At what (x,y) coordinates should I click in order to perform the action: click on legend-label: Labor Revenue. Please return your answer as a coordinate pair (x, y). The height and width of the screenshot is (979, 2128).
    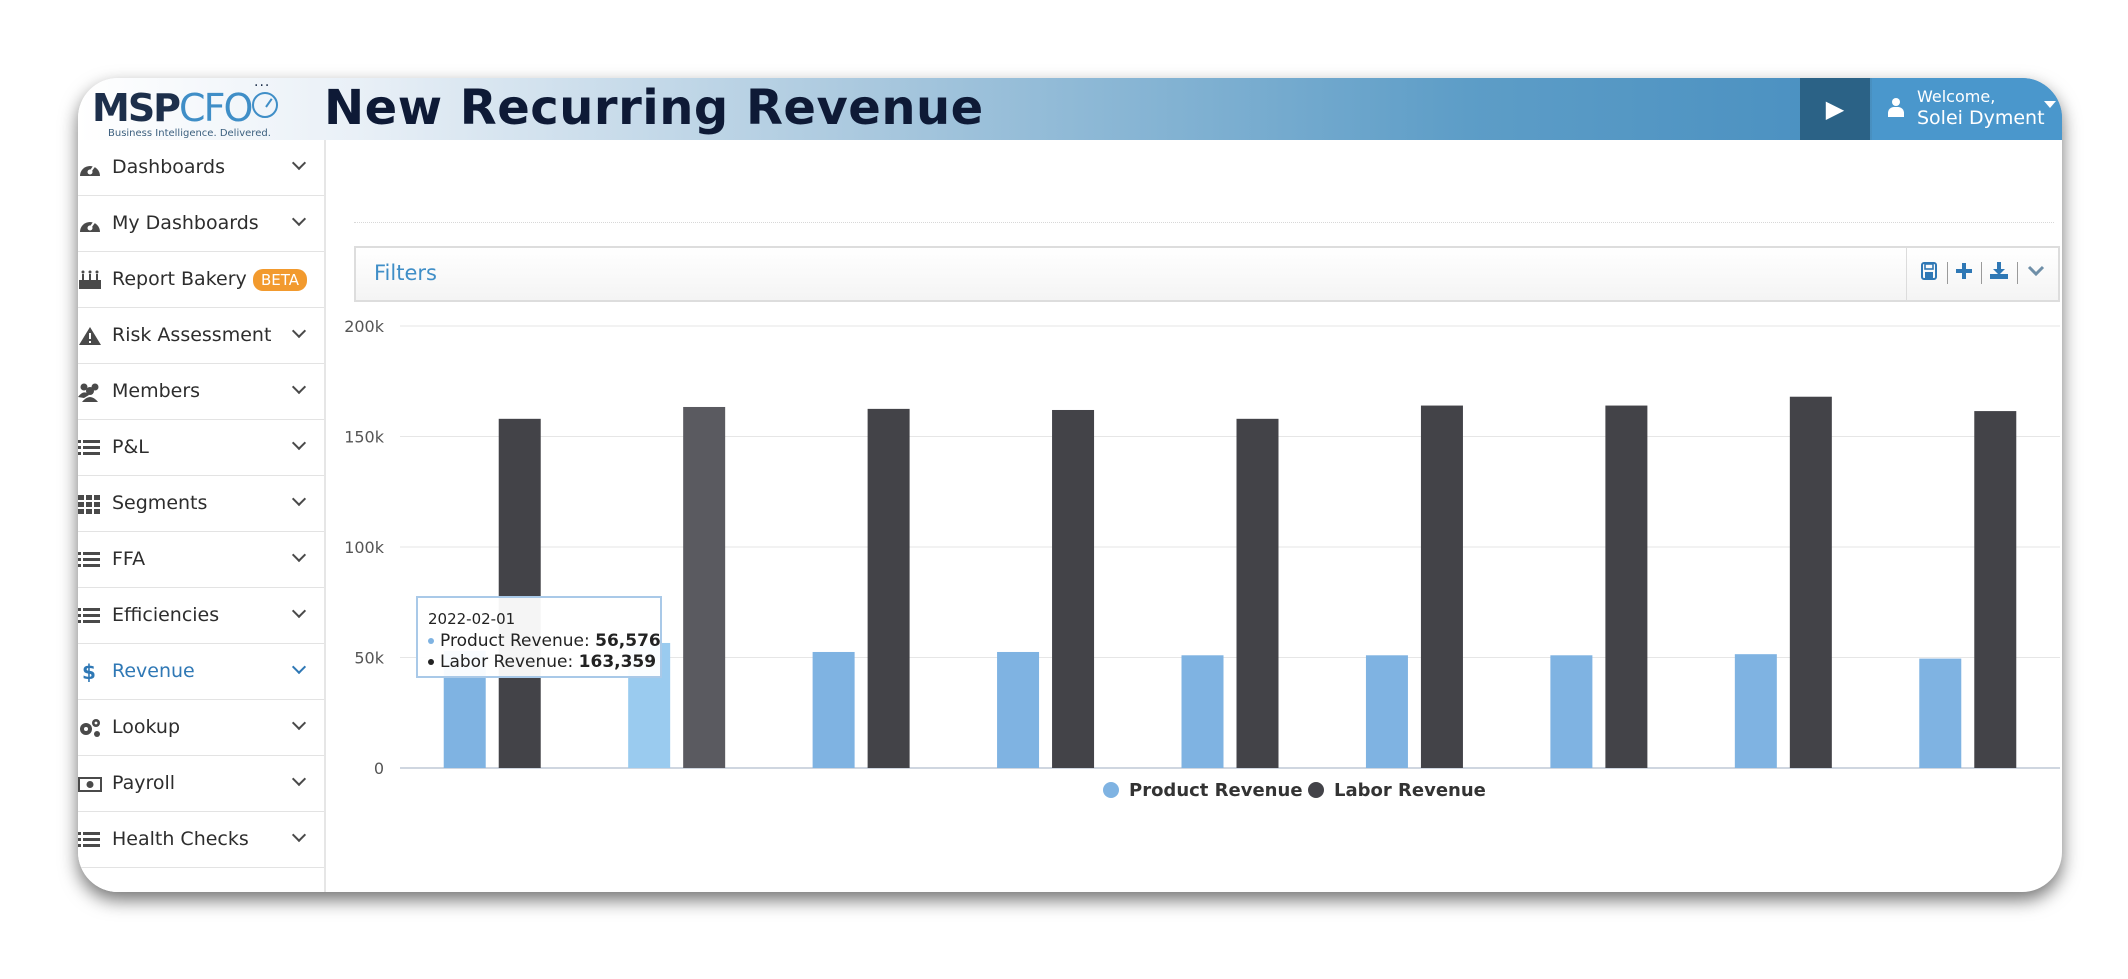
    Looking at the image, I should click on (1410, 790).